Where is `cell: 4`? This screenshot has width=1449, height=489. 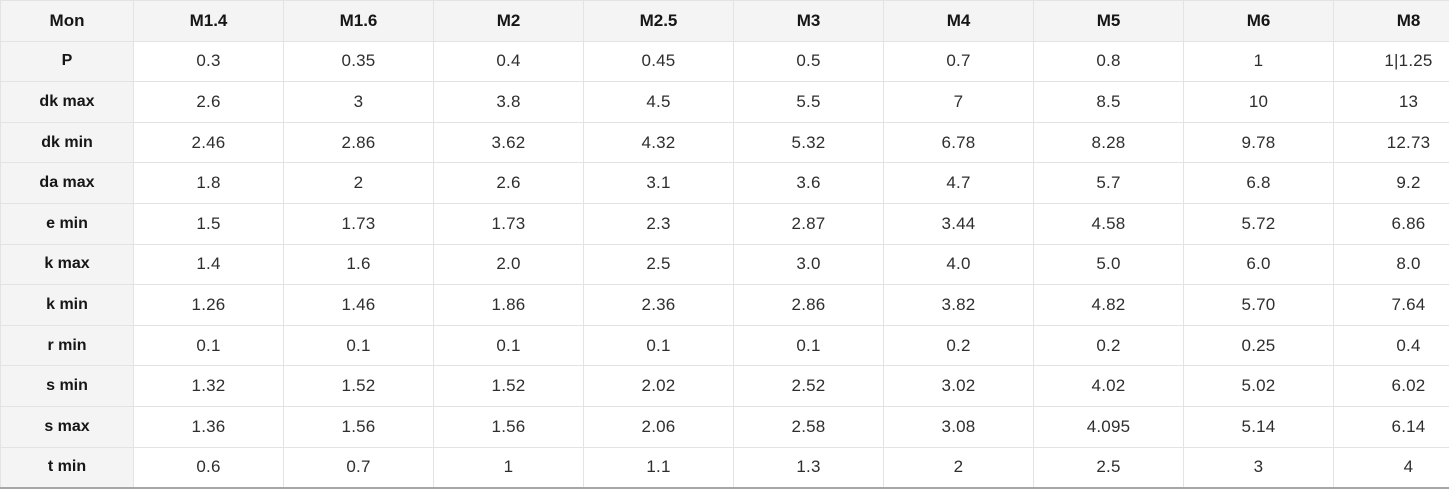
cell: 4 is located at coordinates (1391, 467).